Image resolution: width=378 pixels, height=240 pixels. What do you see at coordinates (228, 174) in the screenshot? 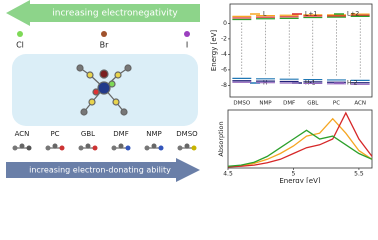
I see `x-tick-label: 4.5` at bounding box center [228, 174].